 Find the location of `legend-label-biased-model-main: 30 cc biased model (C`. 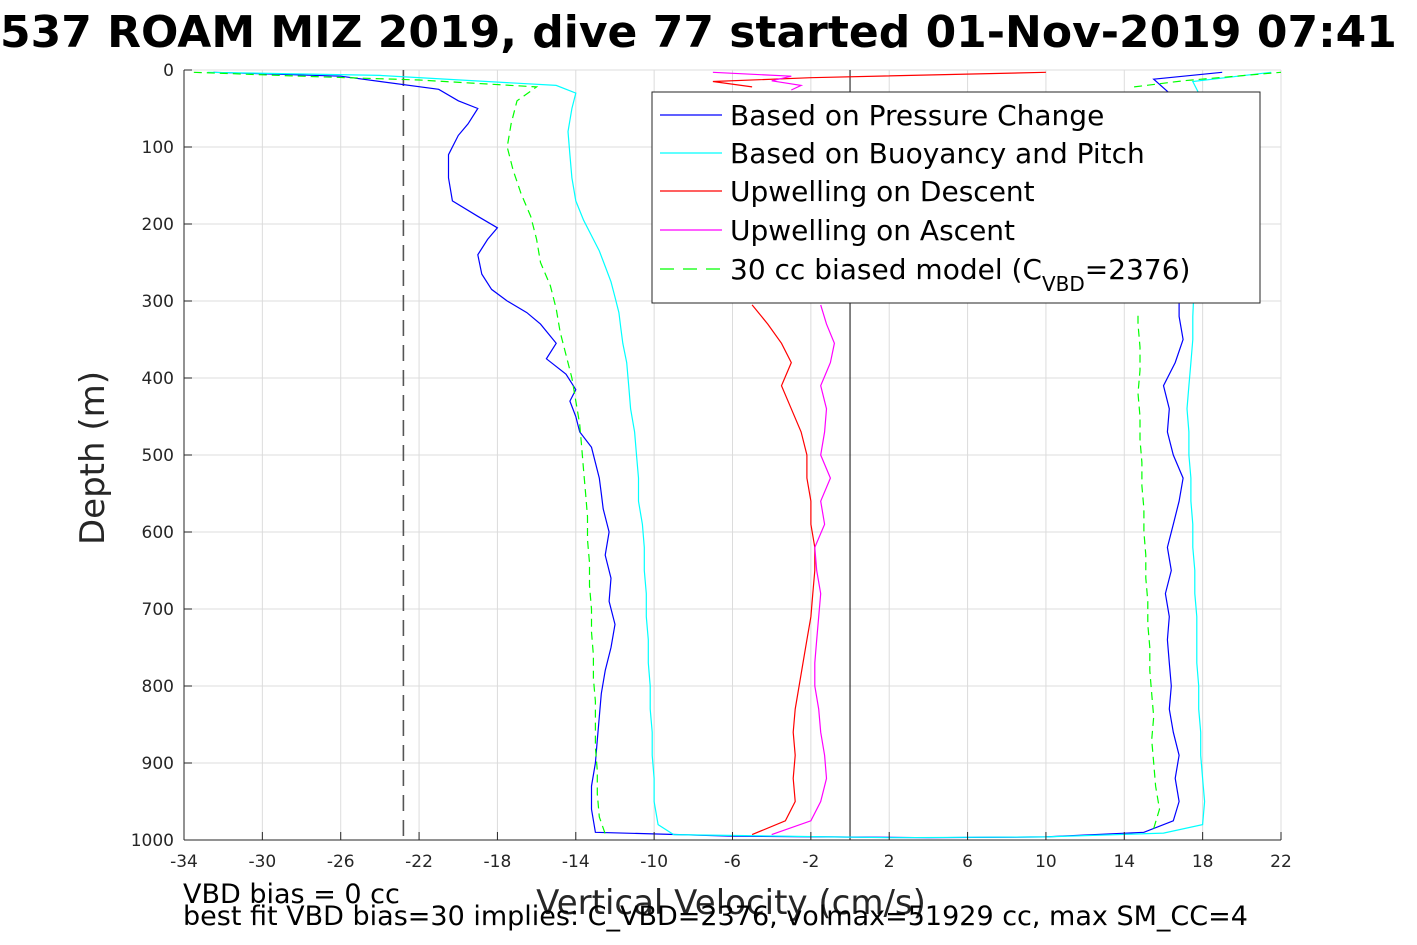

legend-label-biased-model-main: 30 cc biased model (C is located at coordinates (886, 269).